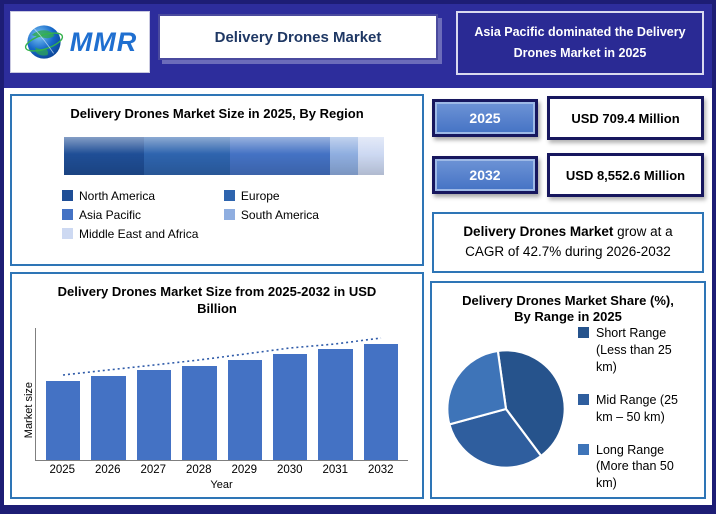 The width and height of the screenshot is (716, 514). I want to click on stat-row-2032: 2032 USD 8,552.6 Million, so click(568, 175).